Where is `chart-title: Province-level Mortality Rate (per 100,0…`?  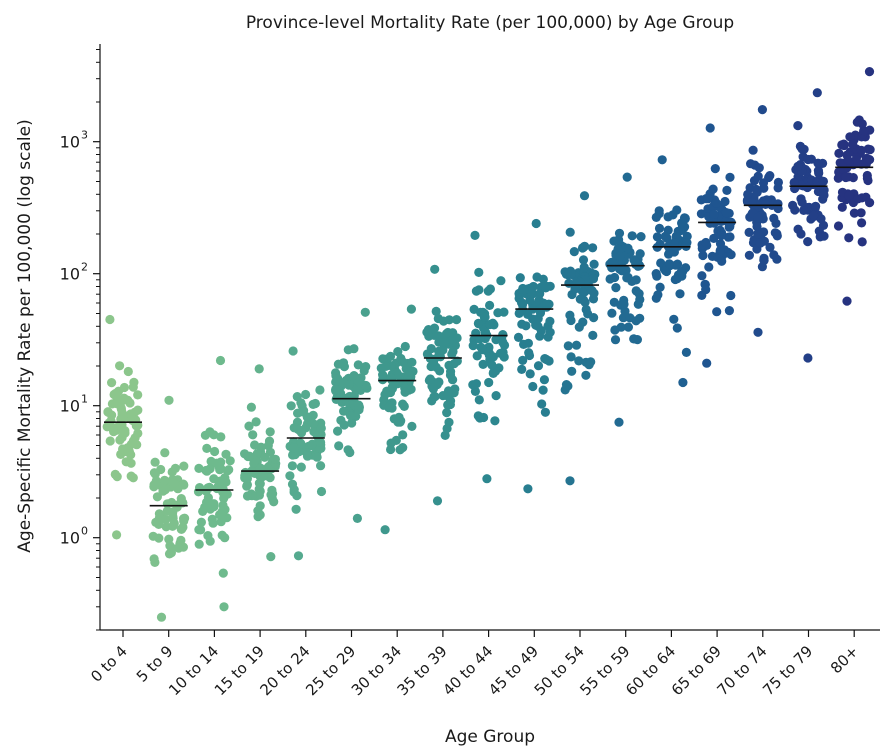
chart-title: Province-level Mortality Rate (per 100,0… is located at coordinates (490, 23).